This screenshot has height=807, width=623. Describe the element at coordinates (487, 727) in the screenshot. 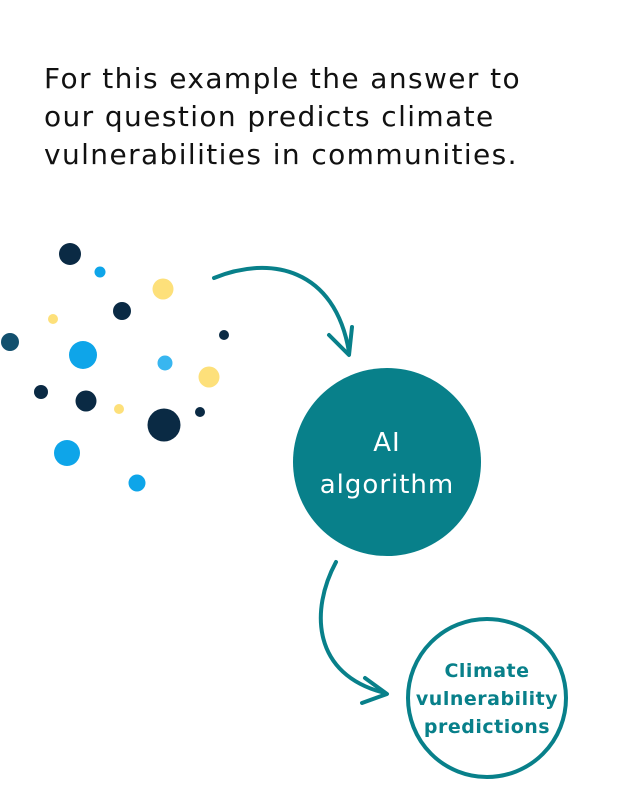

I see `output-node-label-line-3: predictions` at that location.